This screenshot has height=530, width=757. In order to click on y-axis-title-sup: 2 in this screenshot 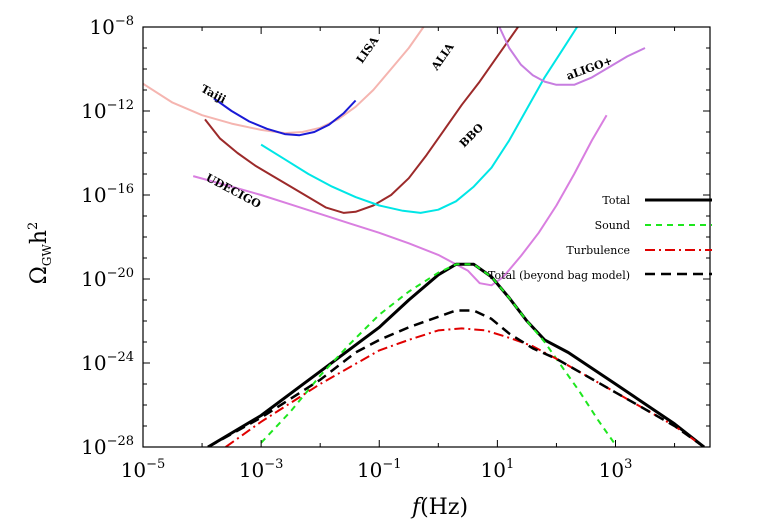, I will do `click(33, 226)`.